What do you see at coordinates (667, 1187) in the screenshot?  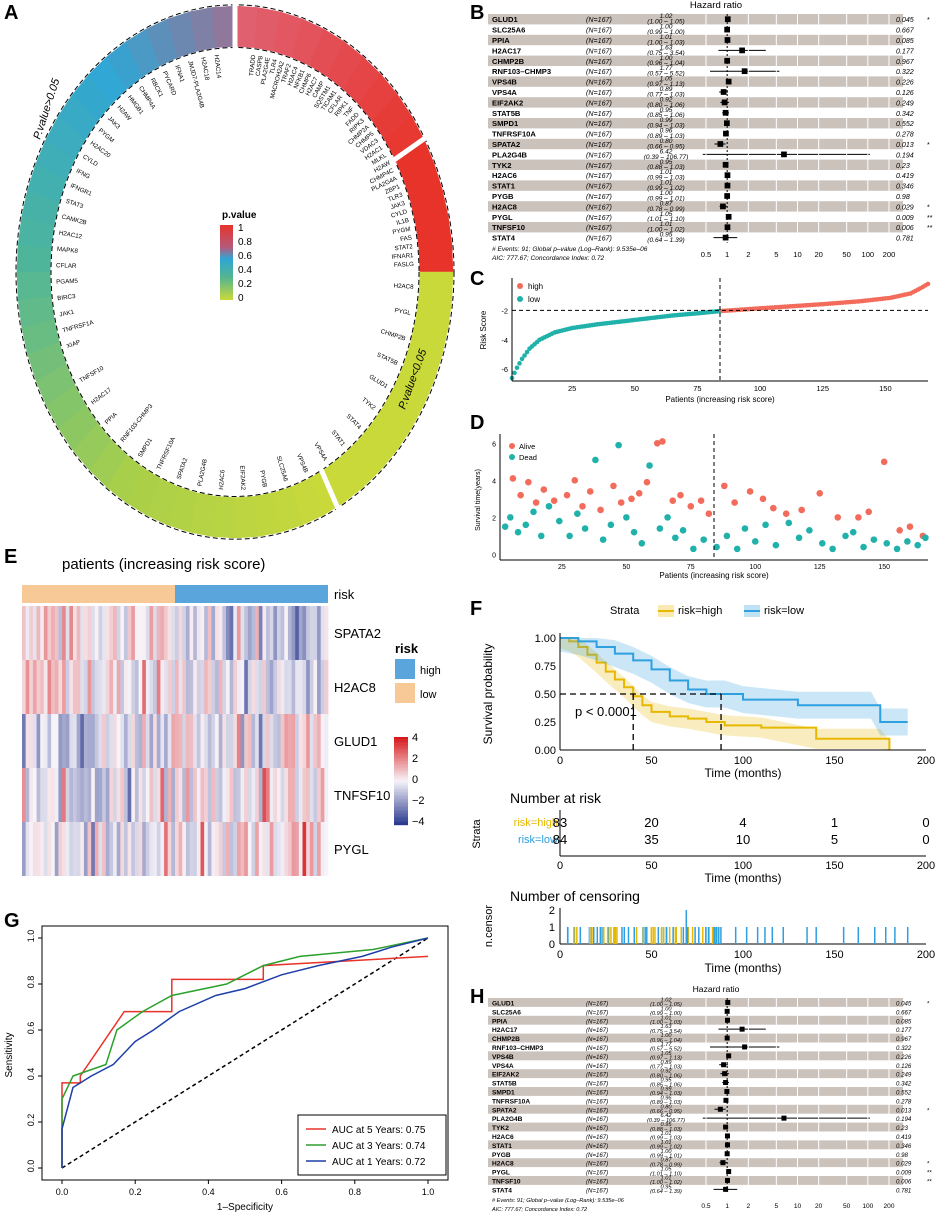 I see `forest-hr: 0.95` at bounding box center [667, 1187].